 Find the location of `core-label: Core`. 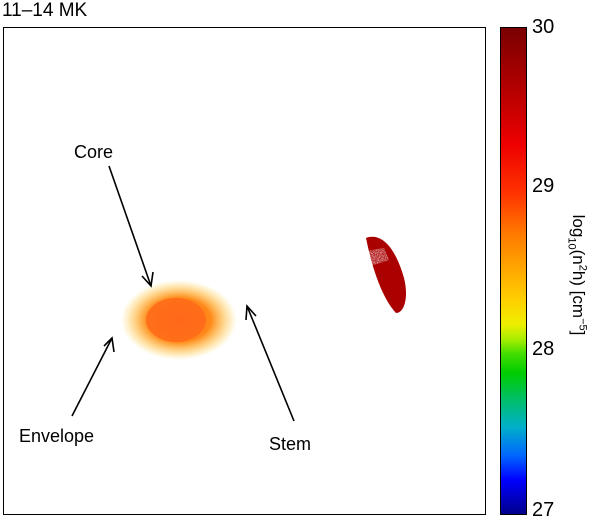

core-label: Core is located at coordinates (93, 152).